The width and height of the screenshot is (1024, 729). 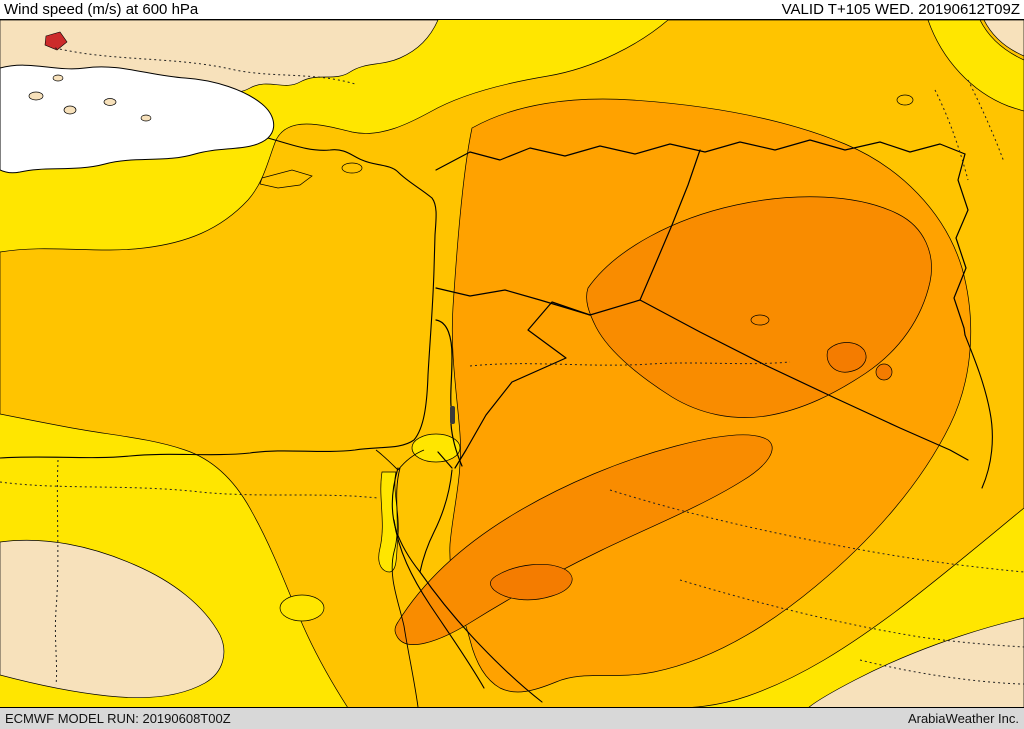 What do you see at coordinates (101, 9) in the screenshot?
I see `map-title: Wind speed (m/s) at 600 hPa` at bounding box center [101, 9].